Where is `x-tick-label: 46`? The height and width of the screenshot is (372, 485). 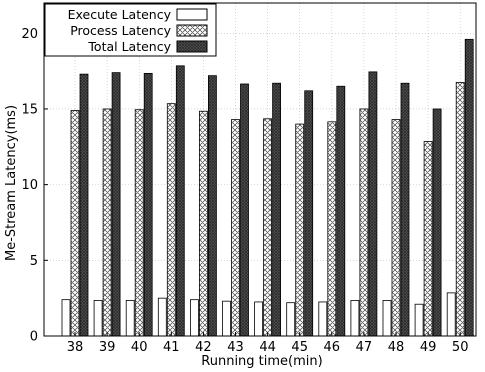 x-tick-label: 46 is located at coordinates (332, 347).